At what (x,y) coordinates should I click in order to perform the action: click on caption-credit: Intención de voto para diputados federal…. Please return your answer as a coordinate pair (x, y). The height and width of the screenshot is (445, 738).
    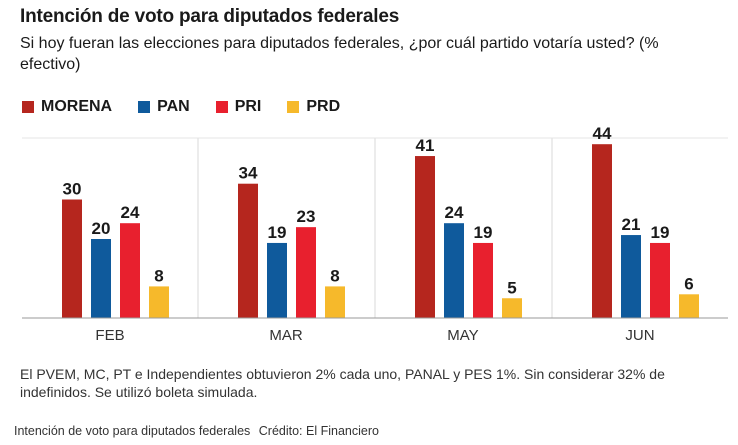
    Looking at the image, I should click on (196, 431).